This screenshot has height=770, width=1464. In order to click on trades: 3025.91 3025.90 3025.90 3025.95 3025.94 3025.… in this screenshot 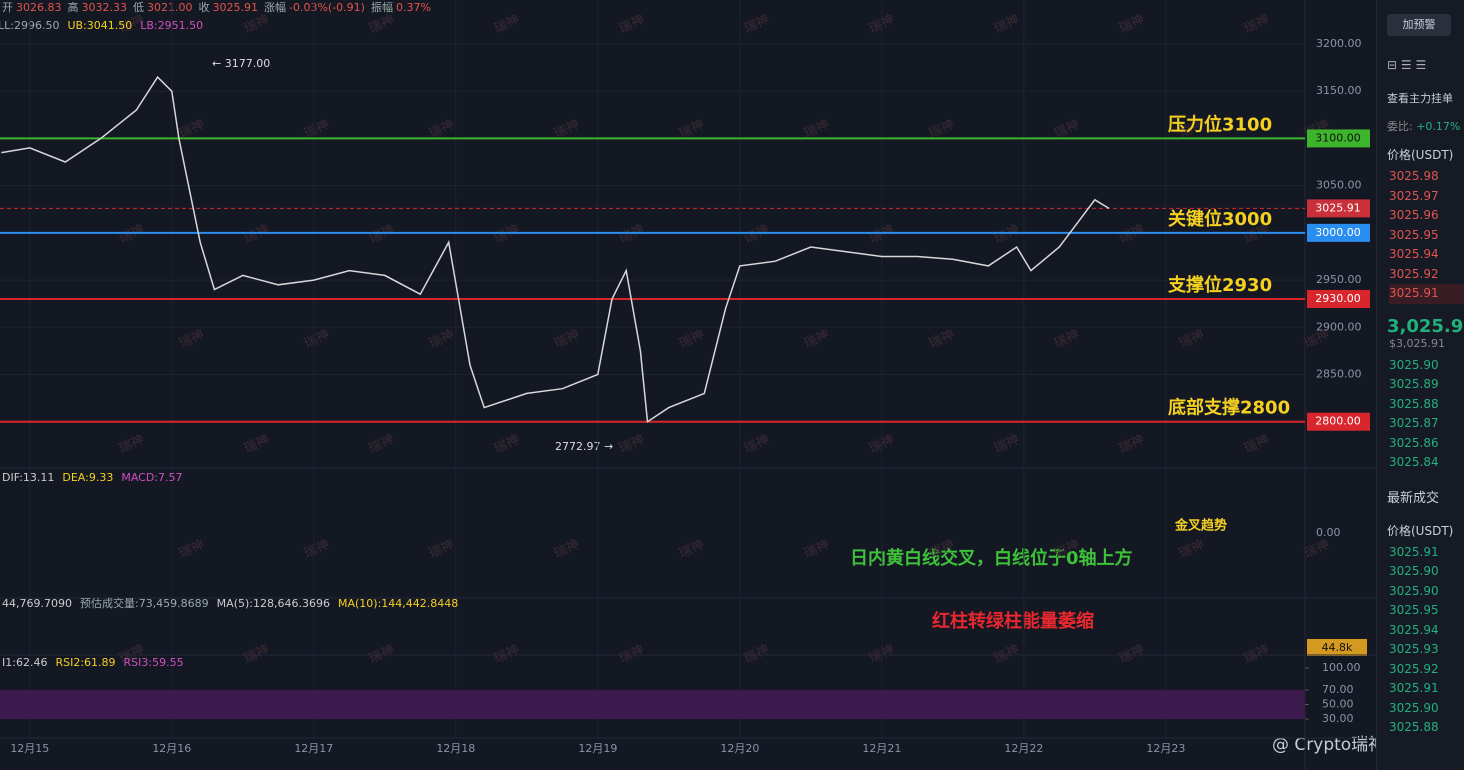, I will do `click(1426, 640)`.